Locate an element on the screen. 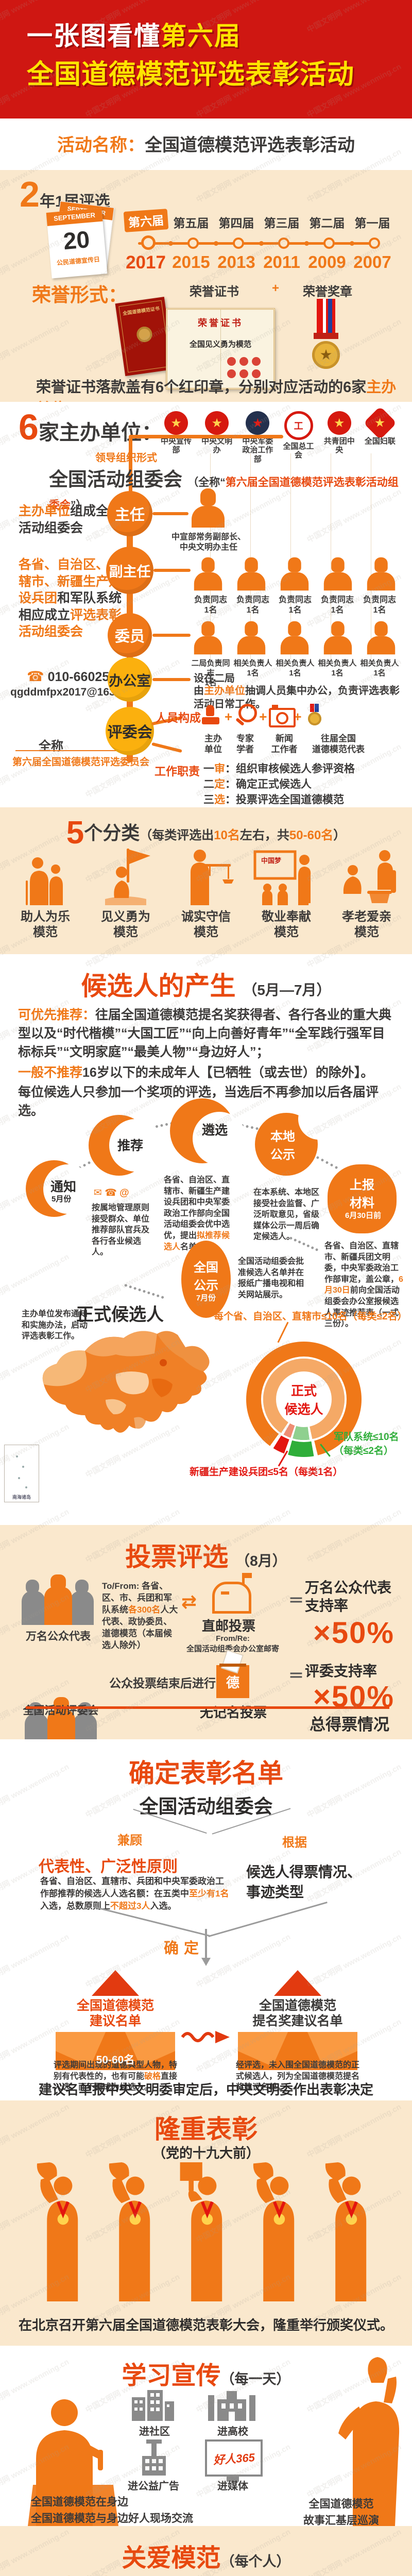  voting-period: （8月） is located at coordinates (261, 1561).